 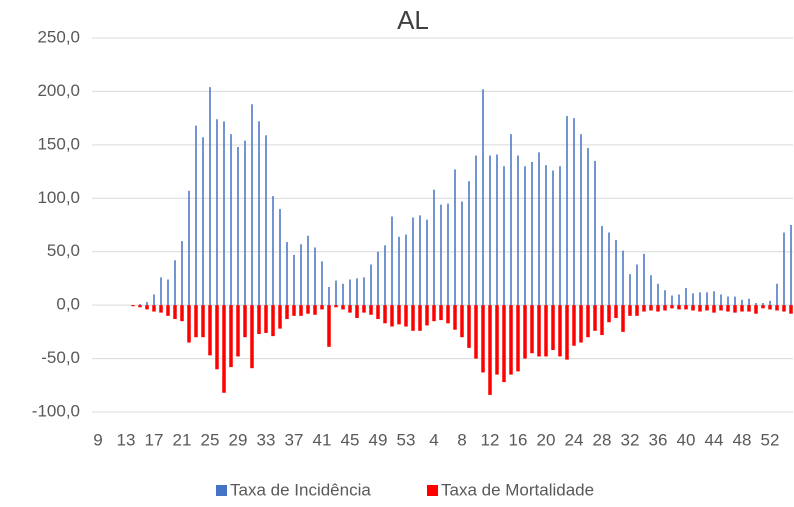 What do you see at coordinates (686, 439) in the screenshot?
I see `x-tick-label: 40` at bounding box center [686, 439].